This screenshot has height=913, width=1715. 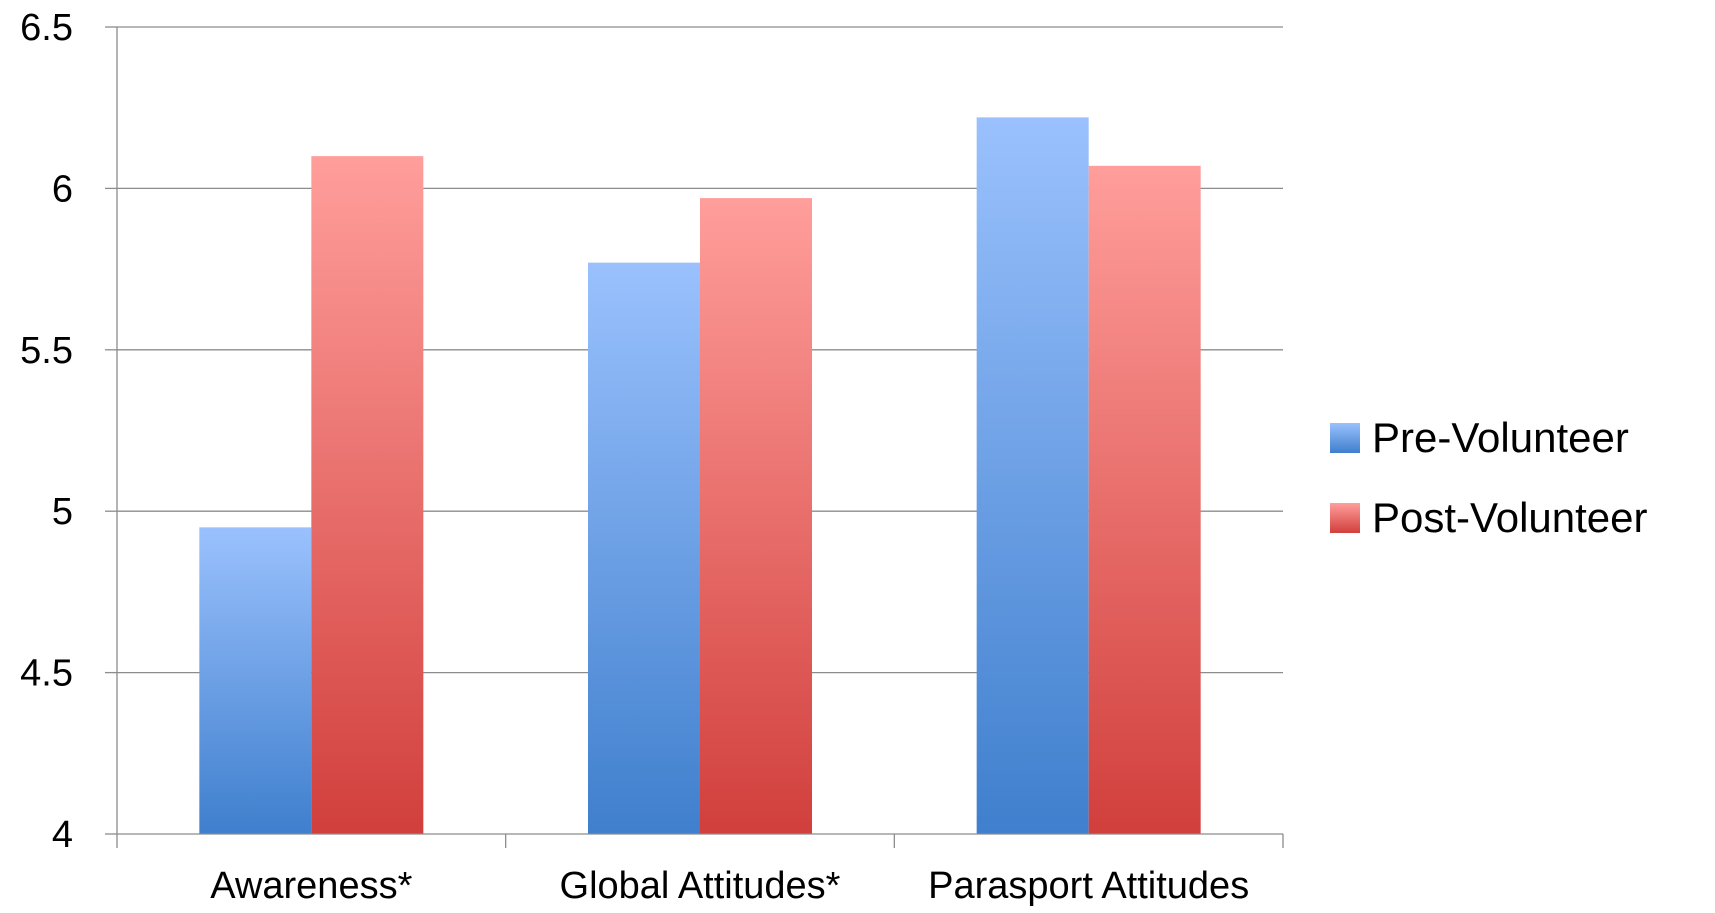 I want to click on y-tick-label: 5, so click(x=62, y=512).